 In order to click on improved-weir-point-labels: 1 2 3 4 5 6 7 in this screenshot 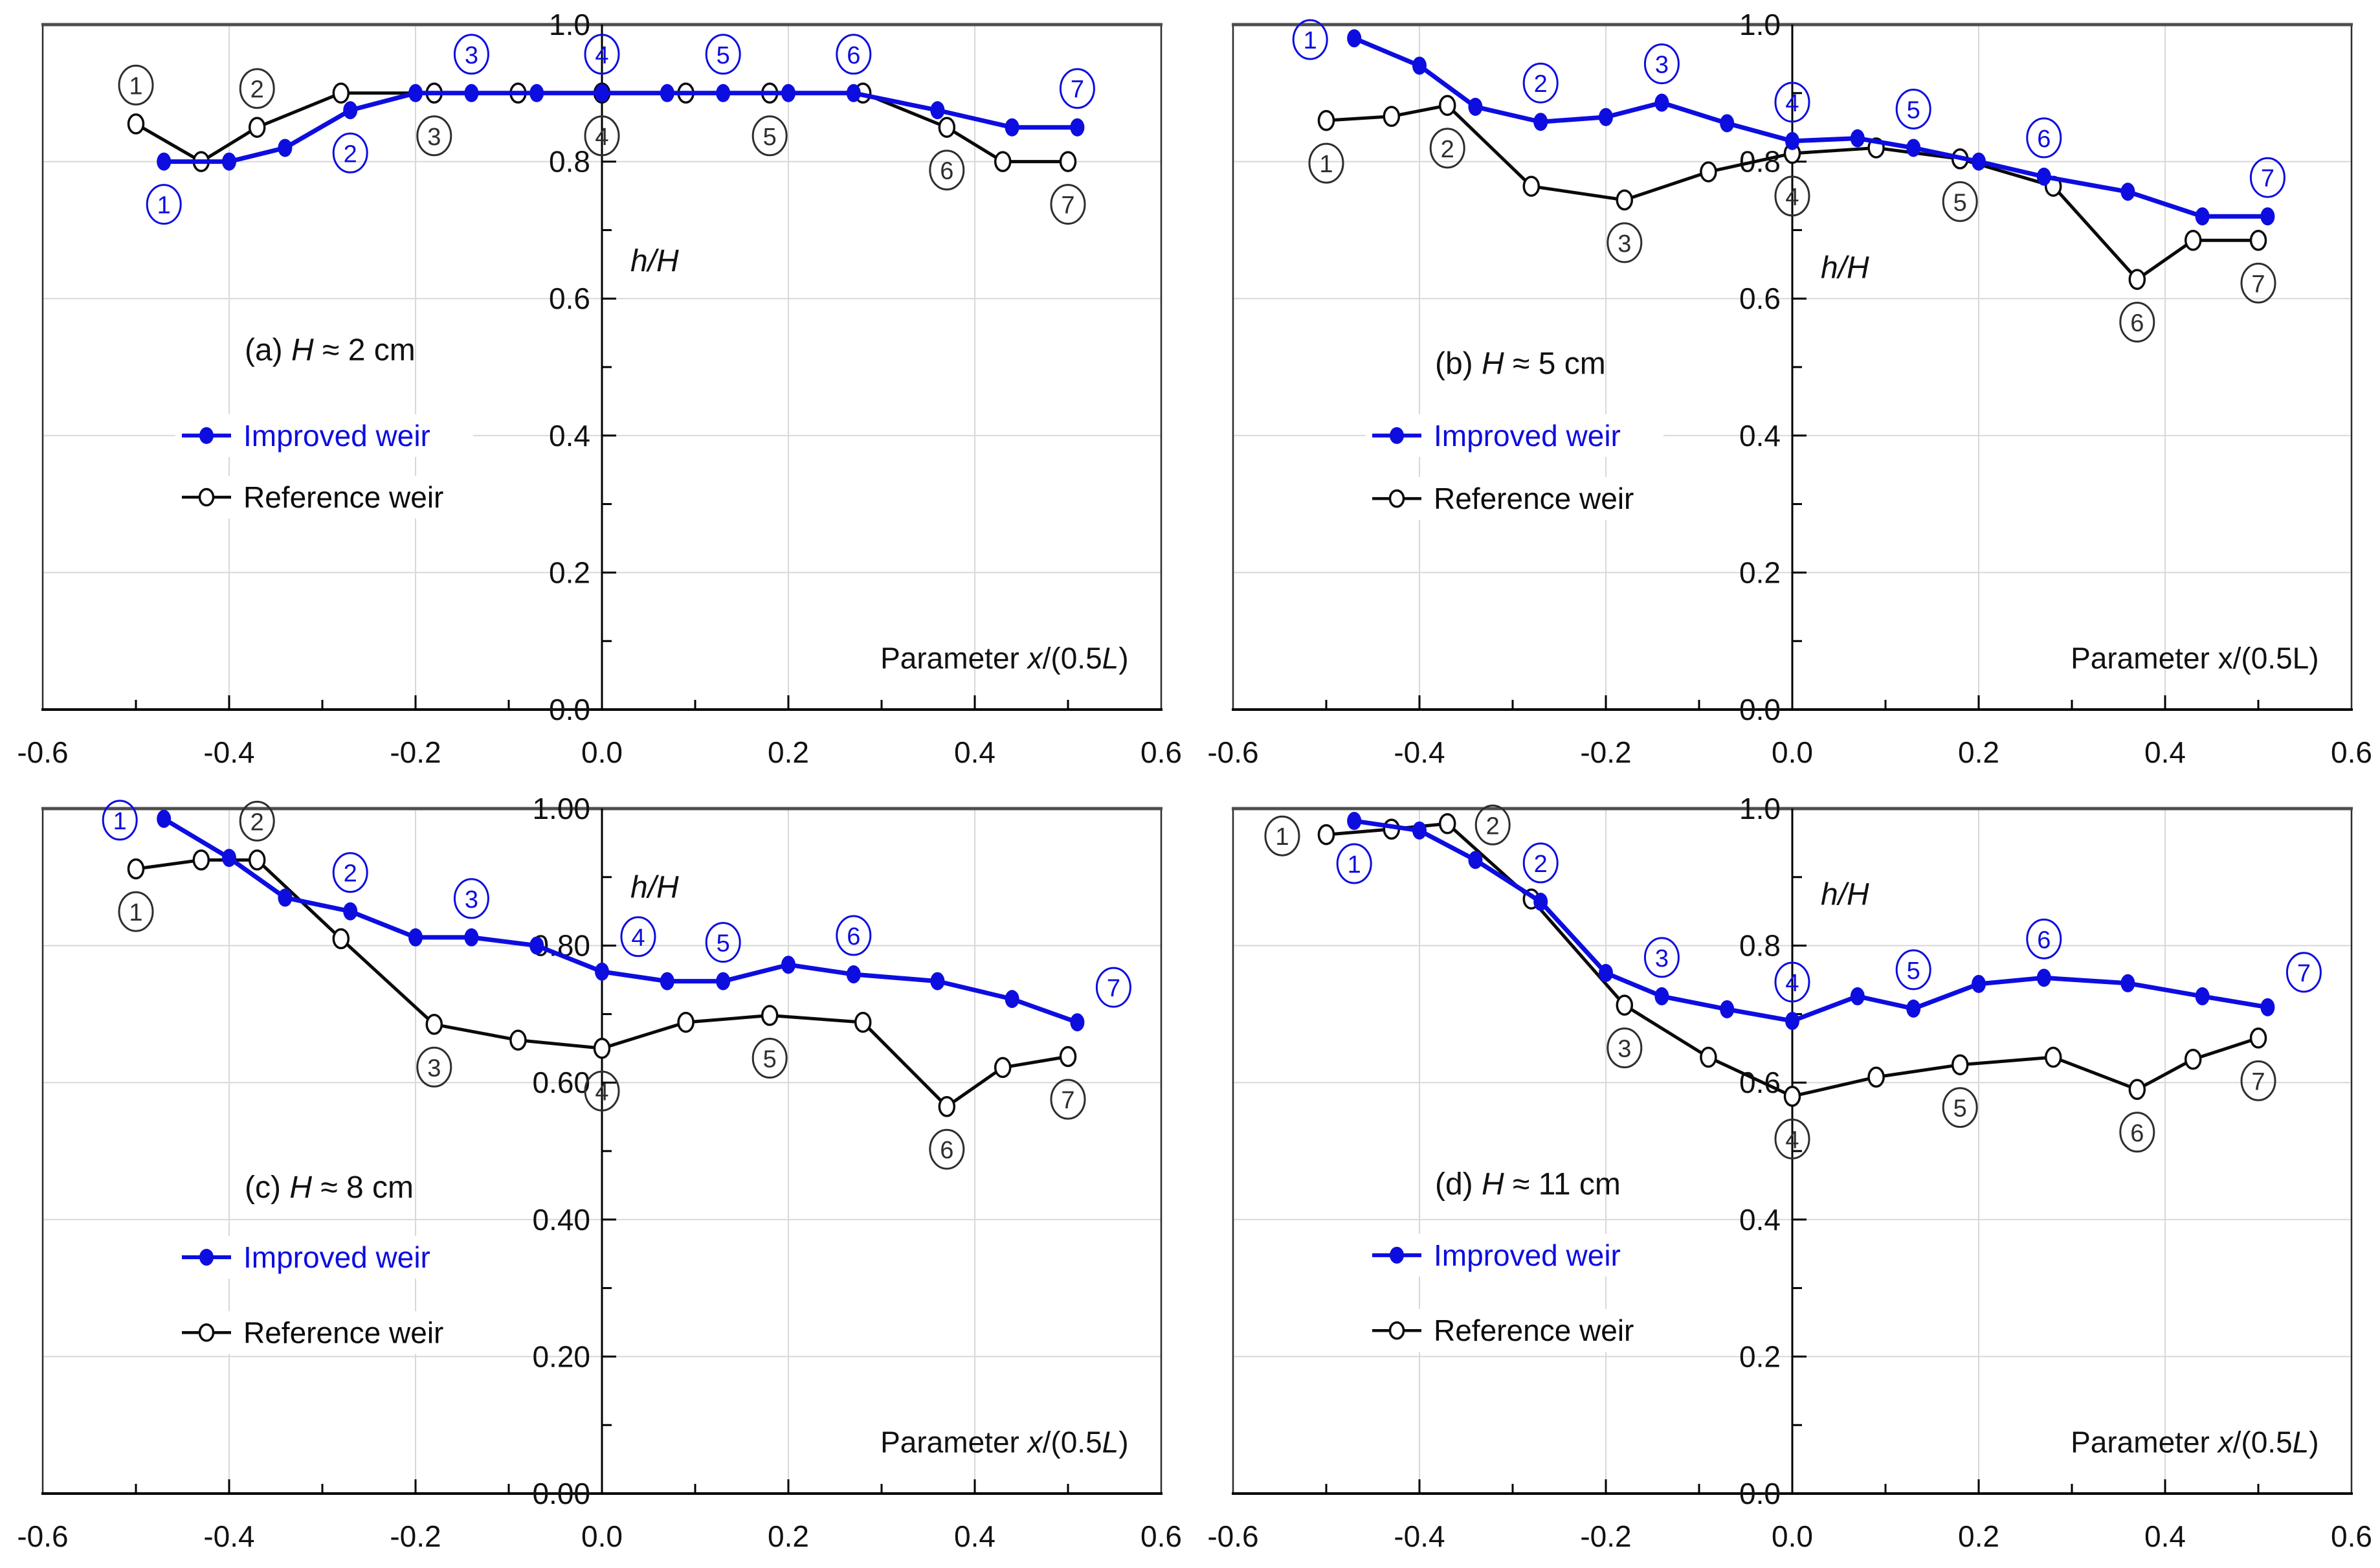, I will do `click(620, 129)`.